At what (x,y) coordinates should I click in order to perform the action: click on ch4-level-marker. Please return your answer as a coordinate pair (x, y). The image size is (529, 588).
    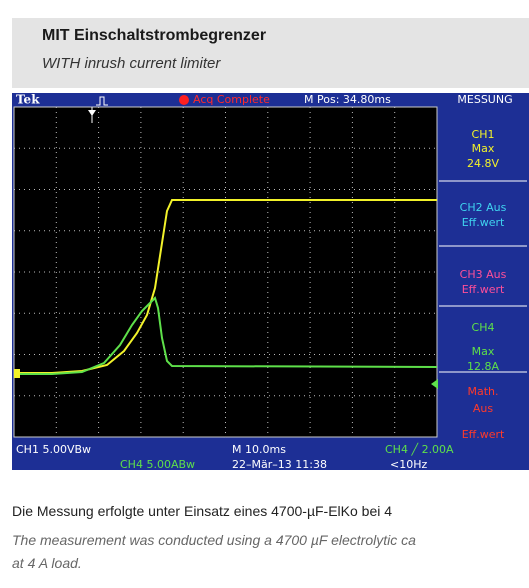
    Looking at the image, I should click on (434, 384).